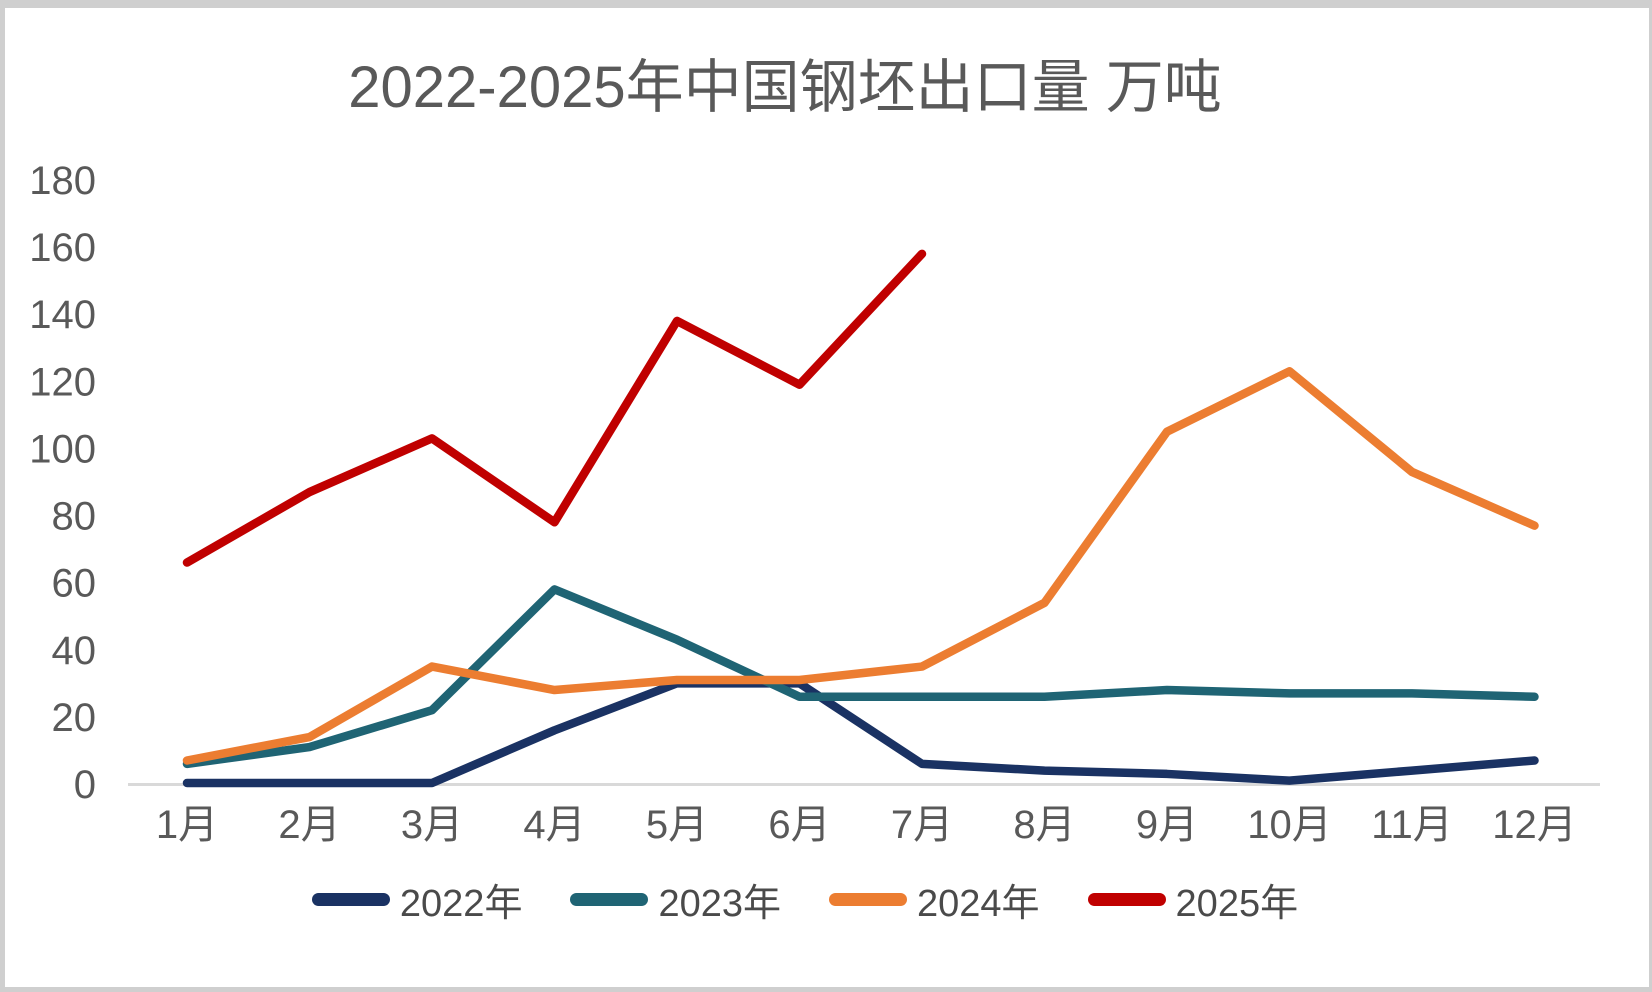 The height and width of the screenshot is (992, 1652). Describe the element at coordinates (62, 382) in the screenshot. I see `y-axis-tick-label: 120` at that location.